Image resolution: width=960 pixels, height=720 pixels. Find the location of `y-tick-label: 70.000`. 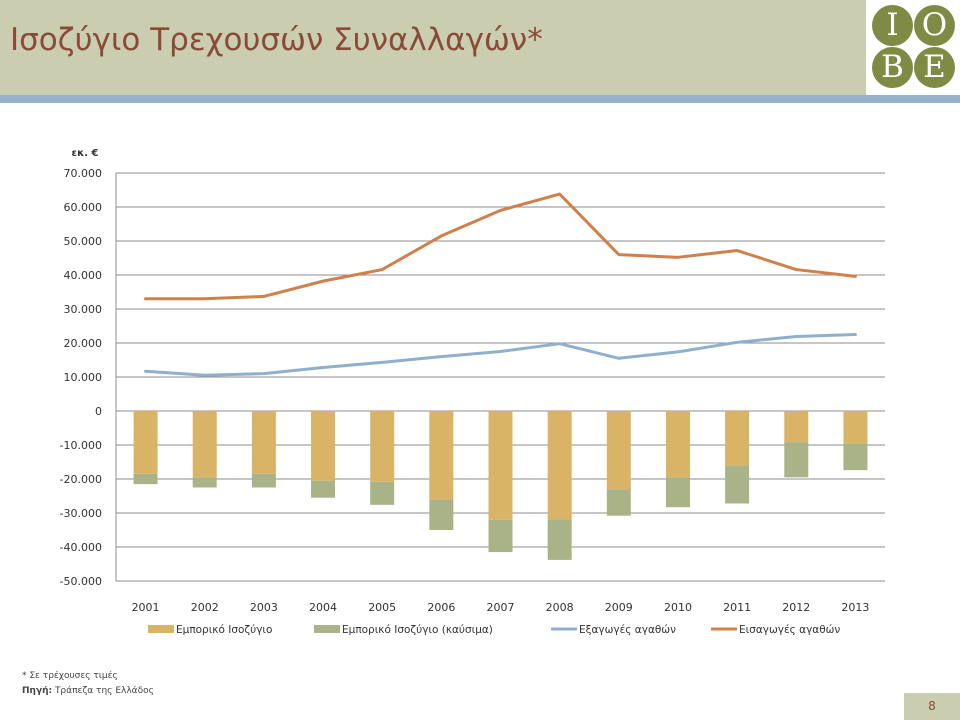

y-tick-label: 70.000 is located at coordinates (83, 173).